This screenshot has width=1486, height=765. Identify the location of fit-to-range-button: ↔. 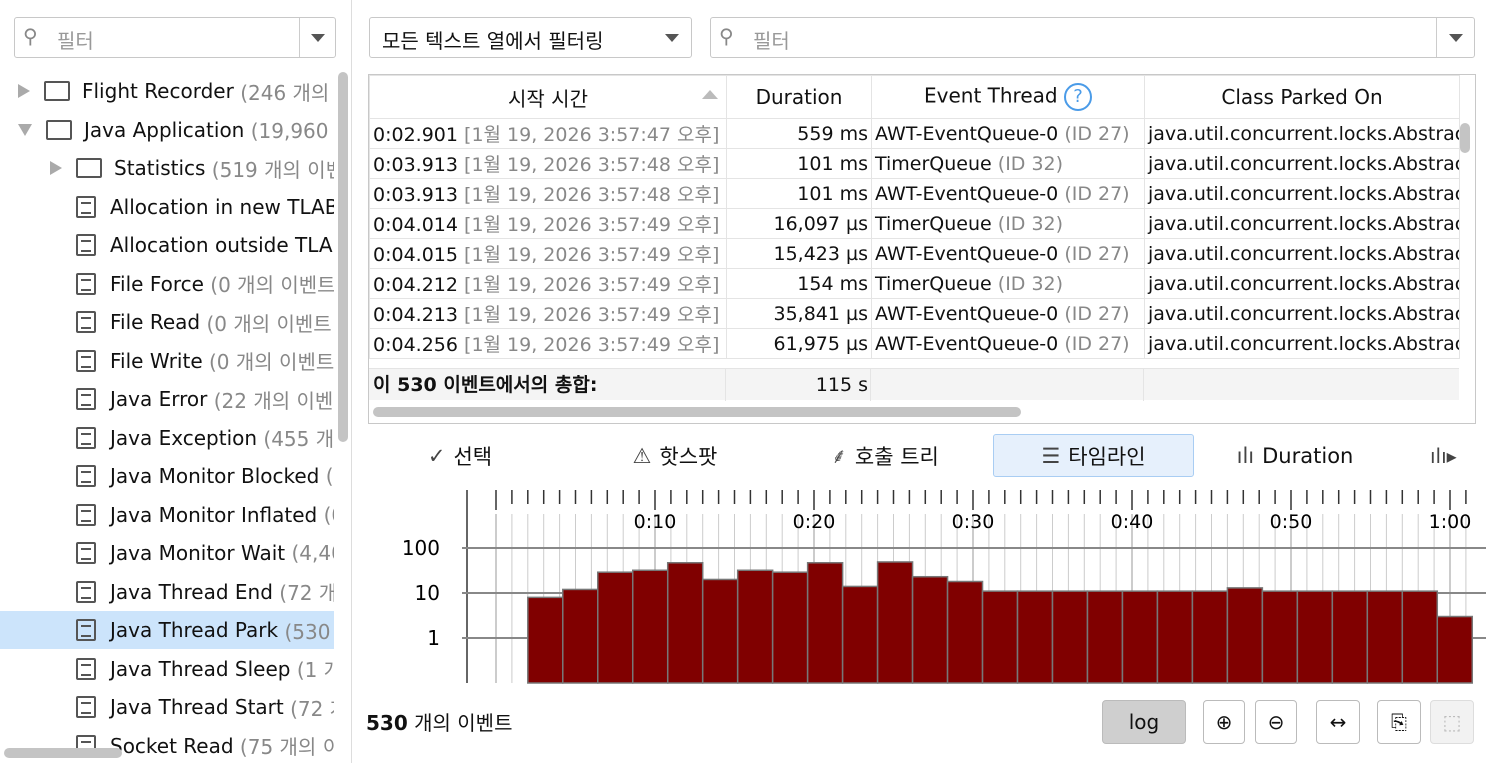
(1338, 722).